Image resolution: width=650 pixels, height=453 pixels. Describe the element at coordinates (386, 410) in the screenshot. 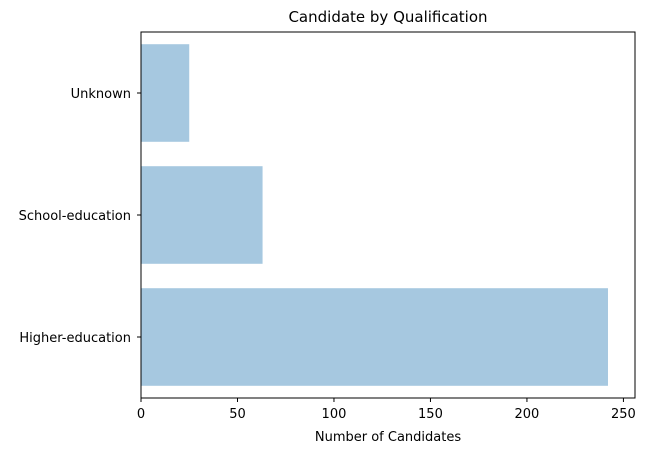

I see `x-axis: 0 50 100 150 200 250` at that location.